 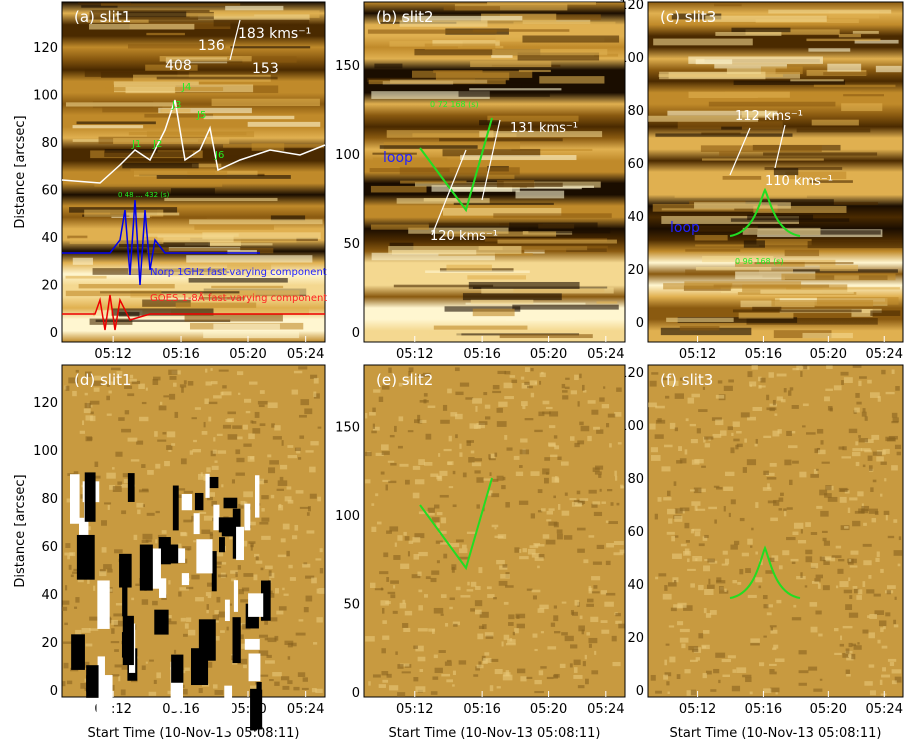 I want to click on y-tick-label: 80, so click(x=49, y=143).